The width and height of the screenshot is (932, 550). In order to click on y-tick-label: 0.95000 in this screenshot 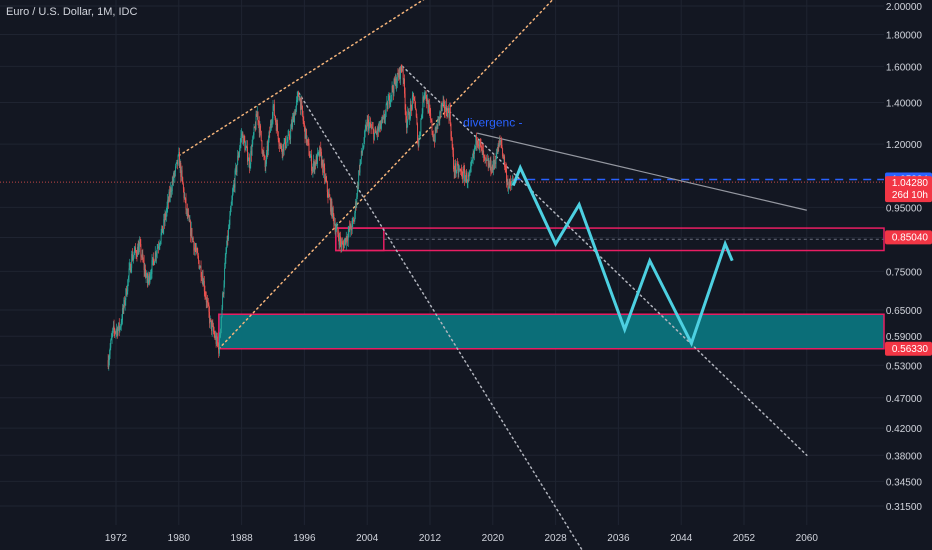, I will do `click(904, 208)`.